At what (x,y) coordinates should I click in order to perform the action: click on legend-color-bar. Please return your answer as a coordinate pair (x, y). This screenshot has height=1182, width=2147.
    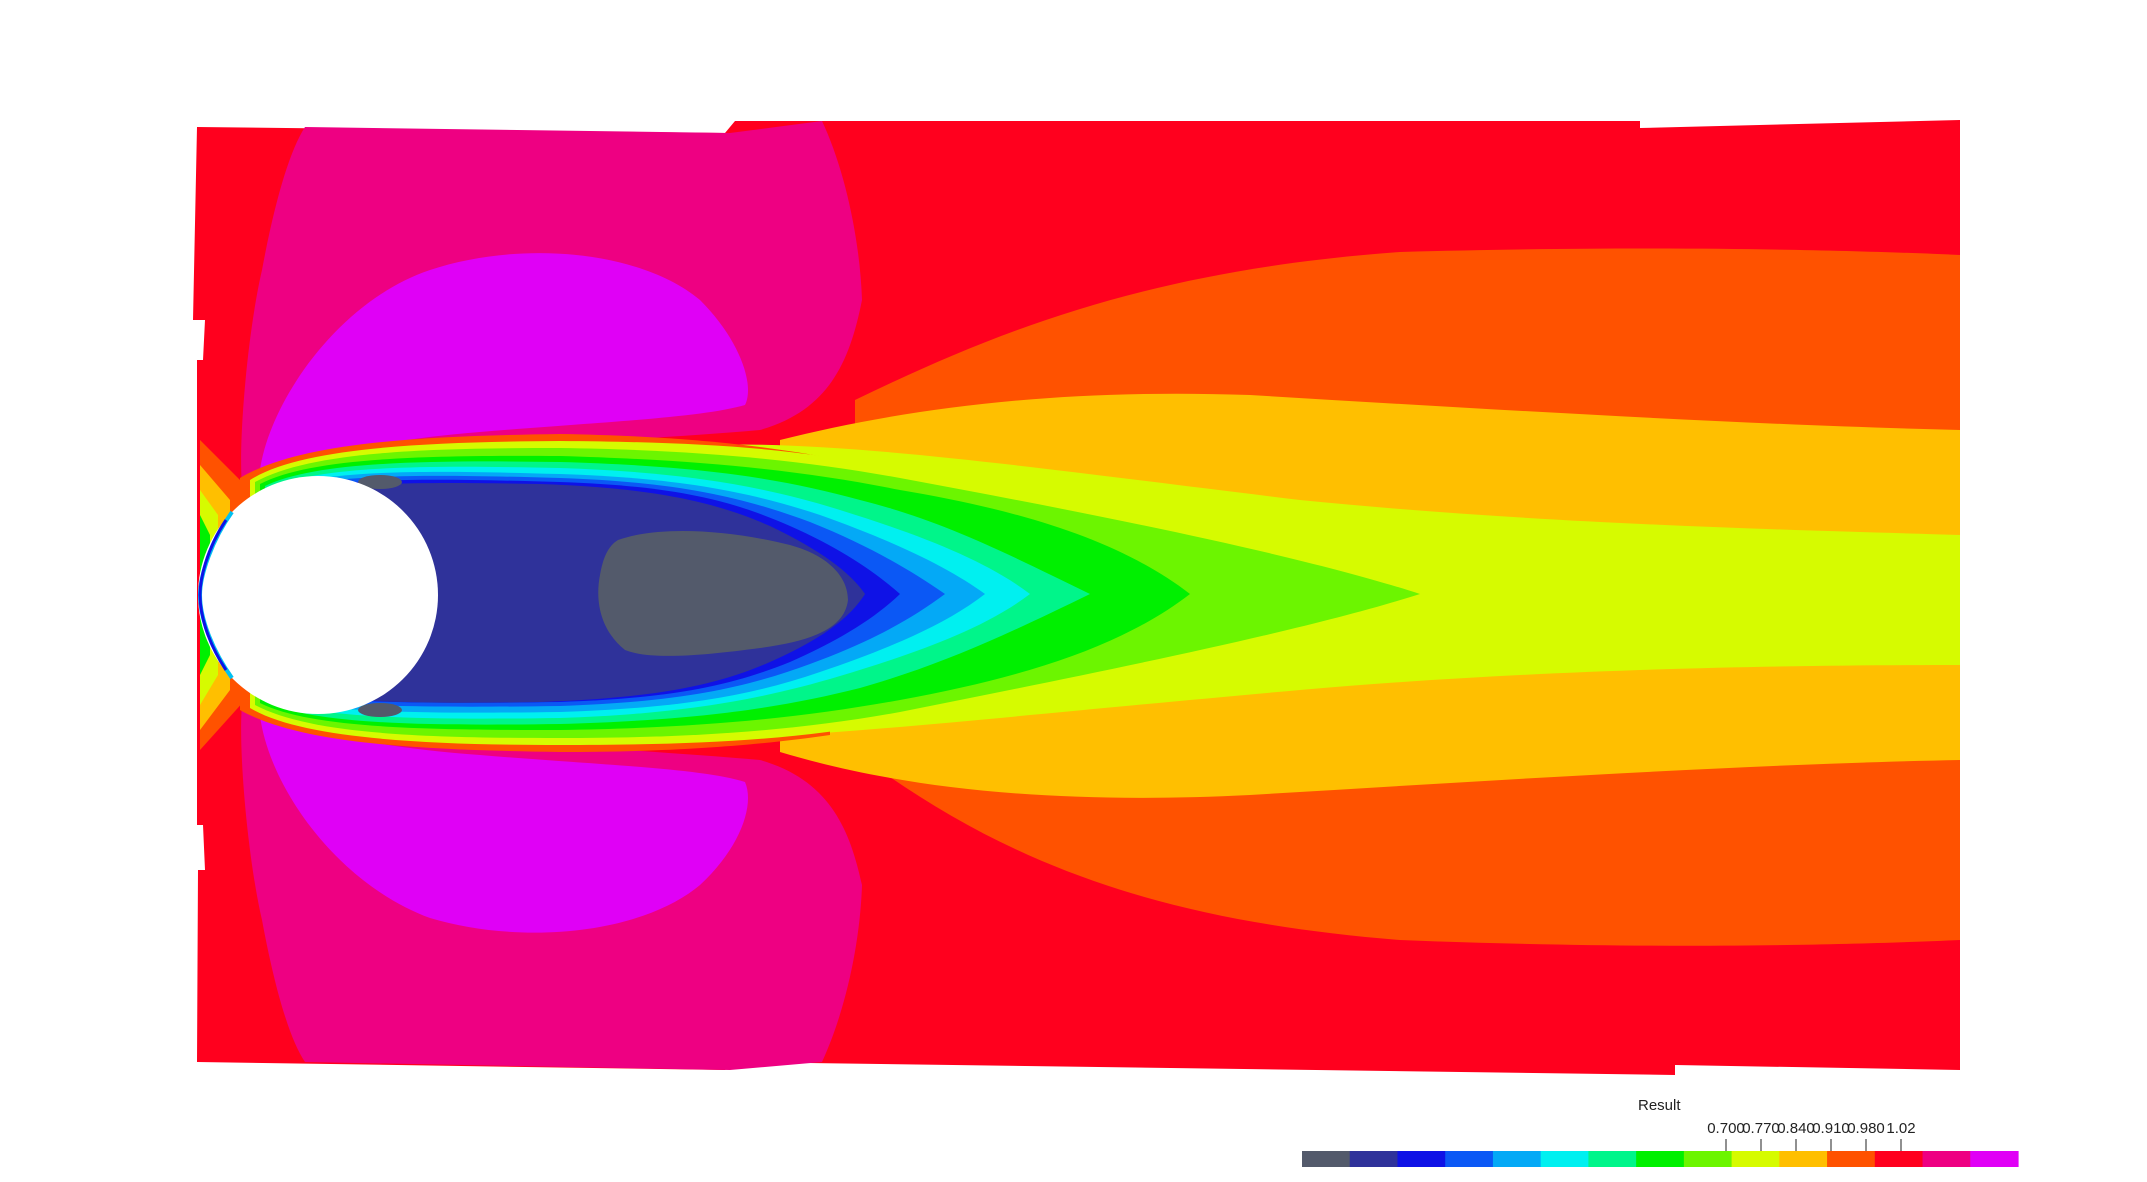
    Looking at the image, I should click on (1660, 1159).